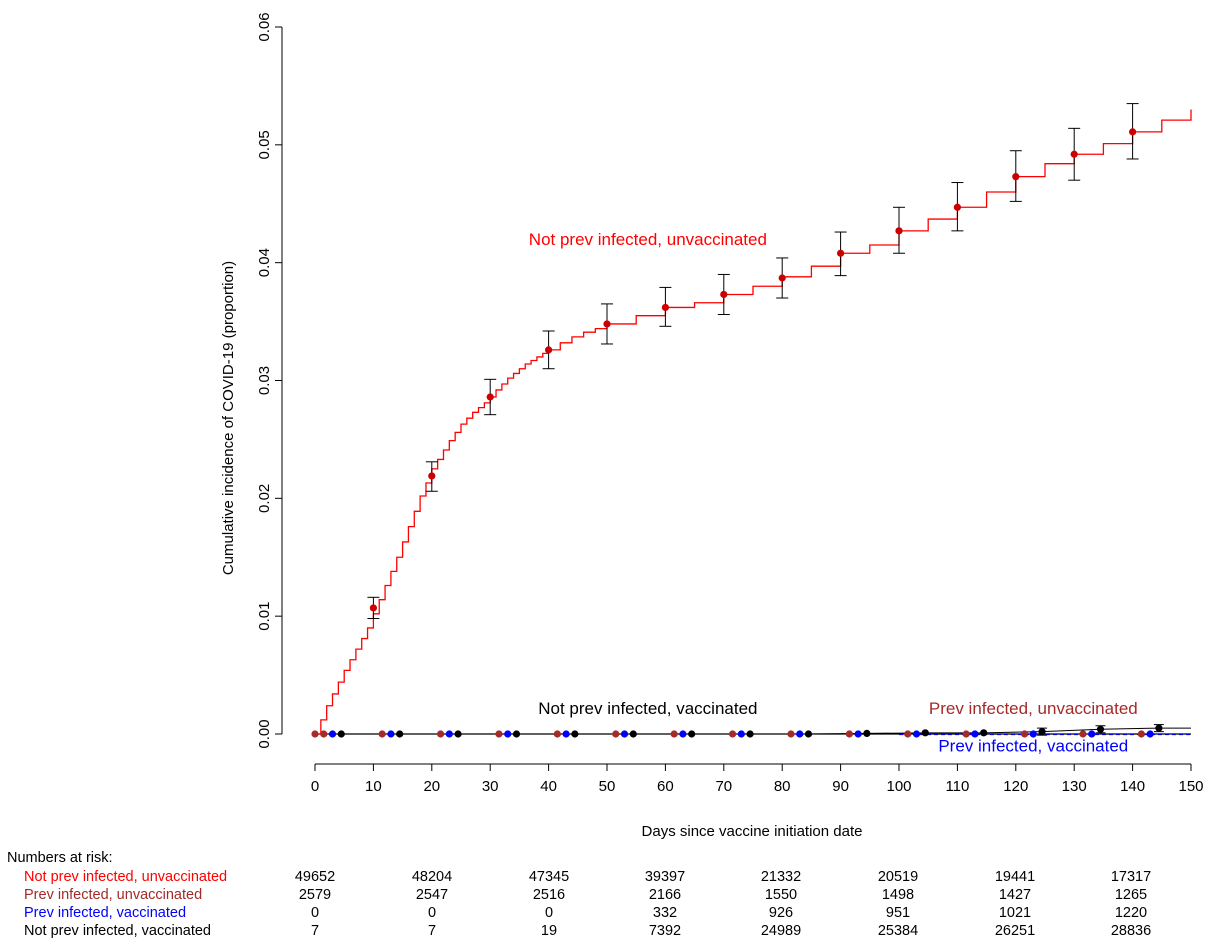 Image resolution: width=1209 pixels, height=944 pixels. Describe the element at coordinates (665, 877) in the screenshot. I see `risk-value: 39397` at that location.